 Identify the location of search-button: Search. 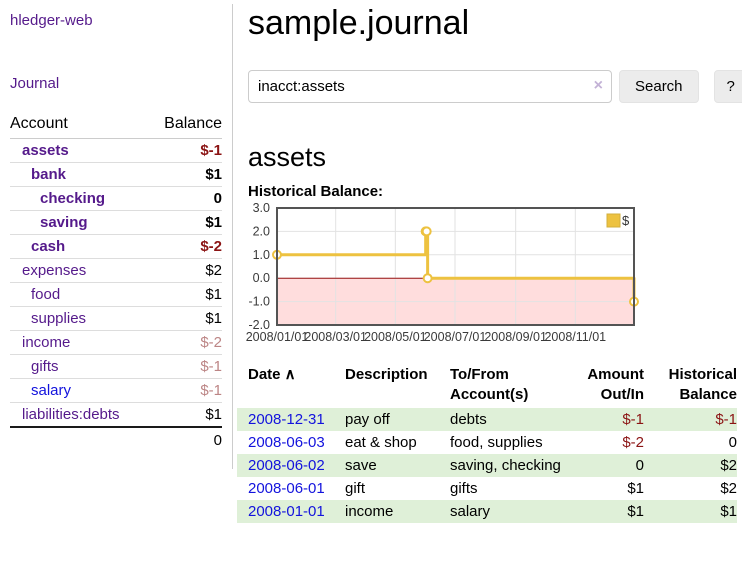
(659, 86).